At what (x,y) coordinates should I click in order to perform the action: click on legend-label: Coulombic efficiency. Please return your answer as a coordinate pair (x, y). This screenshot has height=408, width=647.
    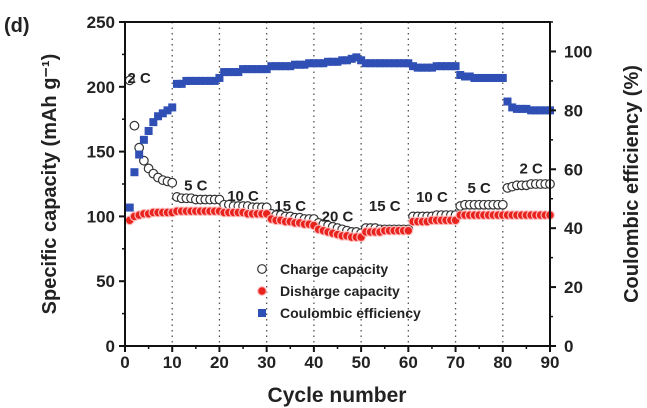
    Looking at the image, I should click on (350, 313).